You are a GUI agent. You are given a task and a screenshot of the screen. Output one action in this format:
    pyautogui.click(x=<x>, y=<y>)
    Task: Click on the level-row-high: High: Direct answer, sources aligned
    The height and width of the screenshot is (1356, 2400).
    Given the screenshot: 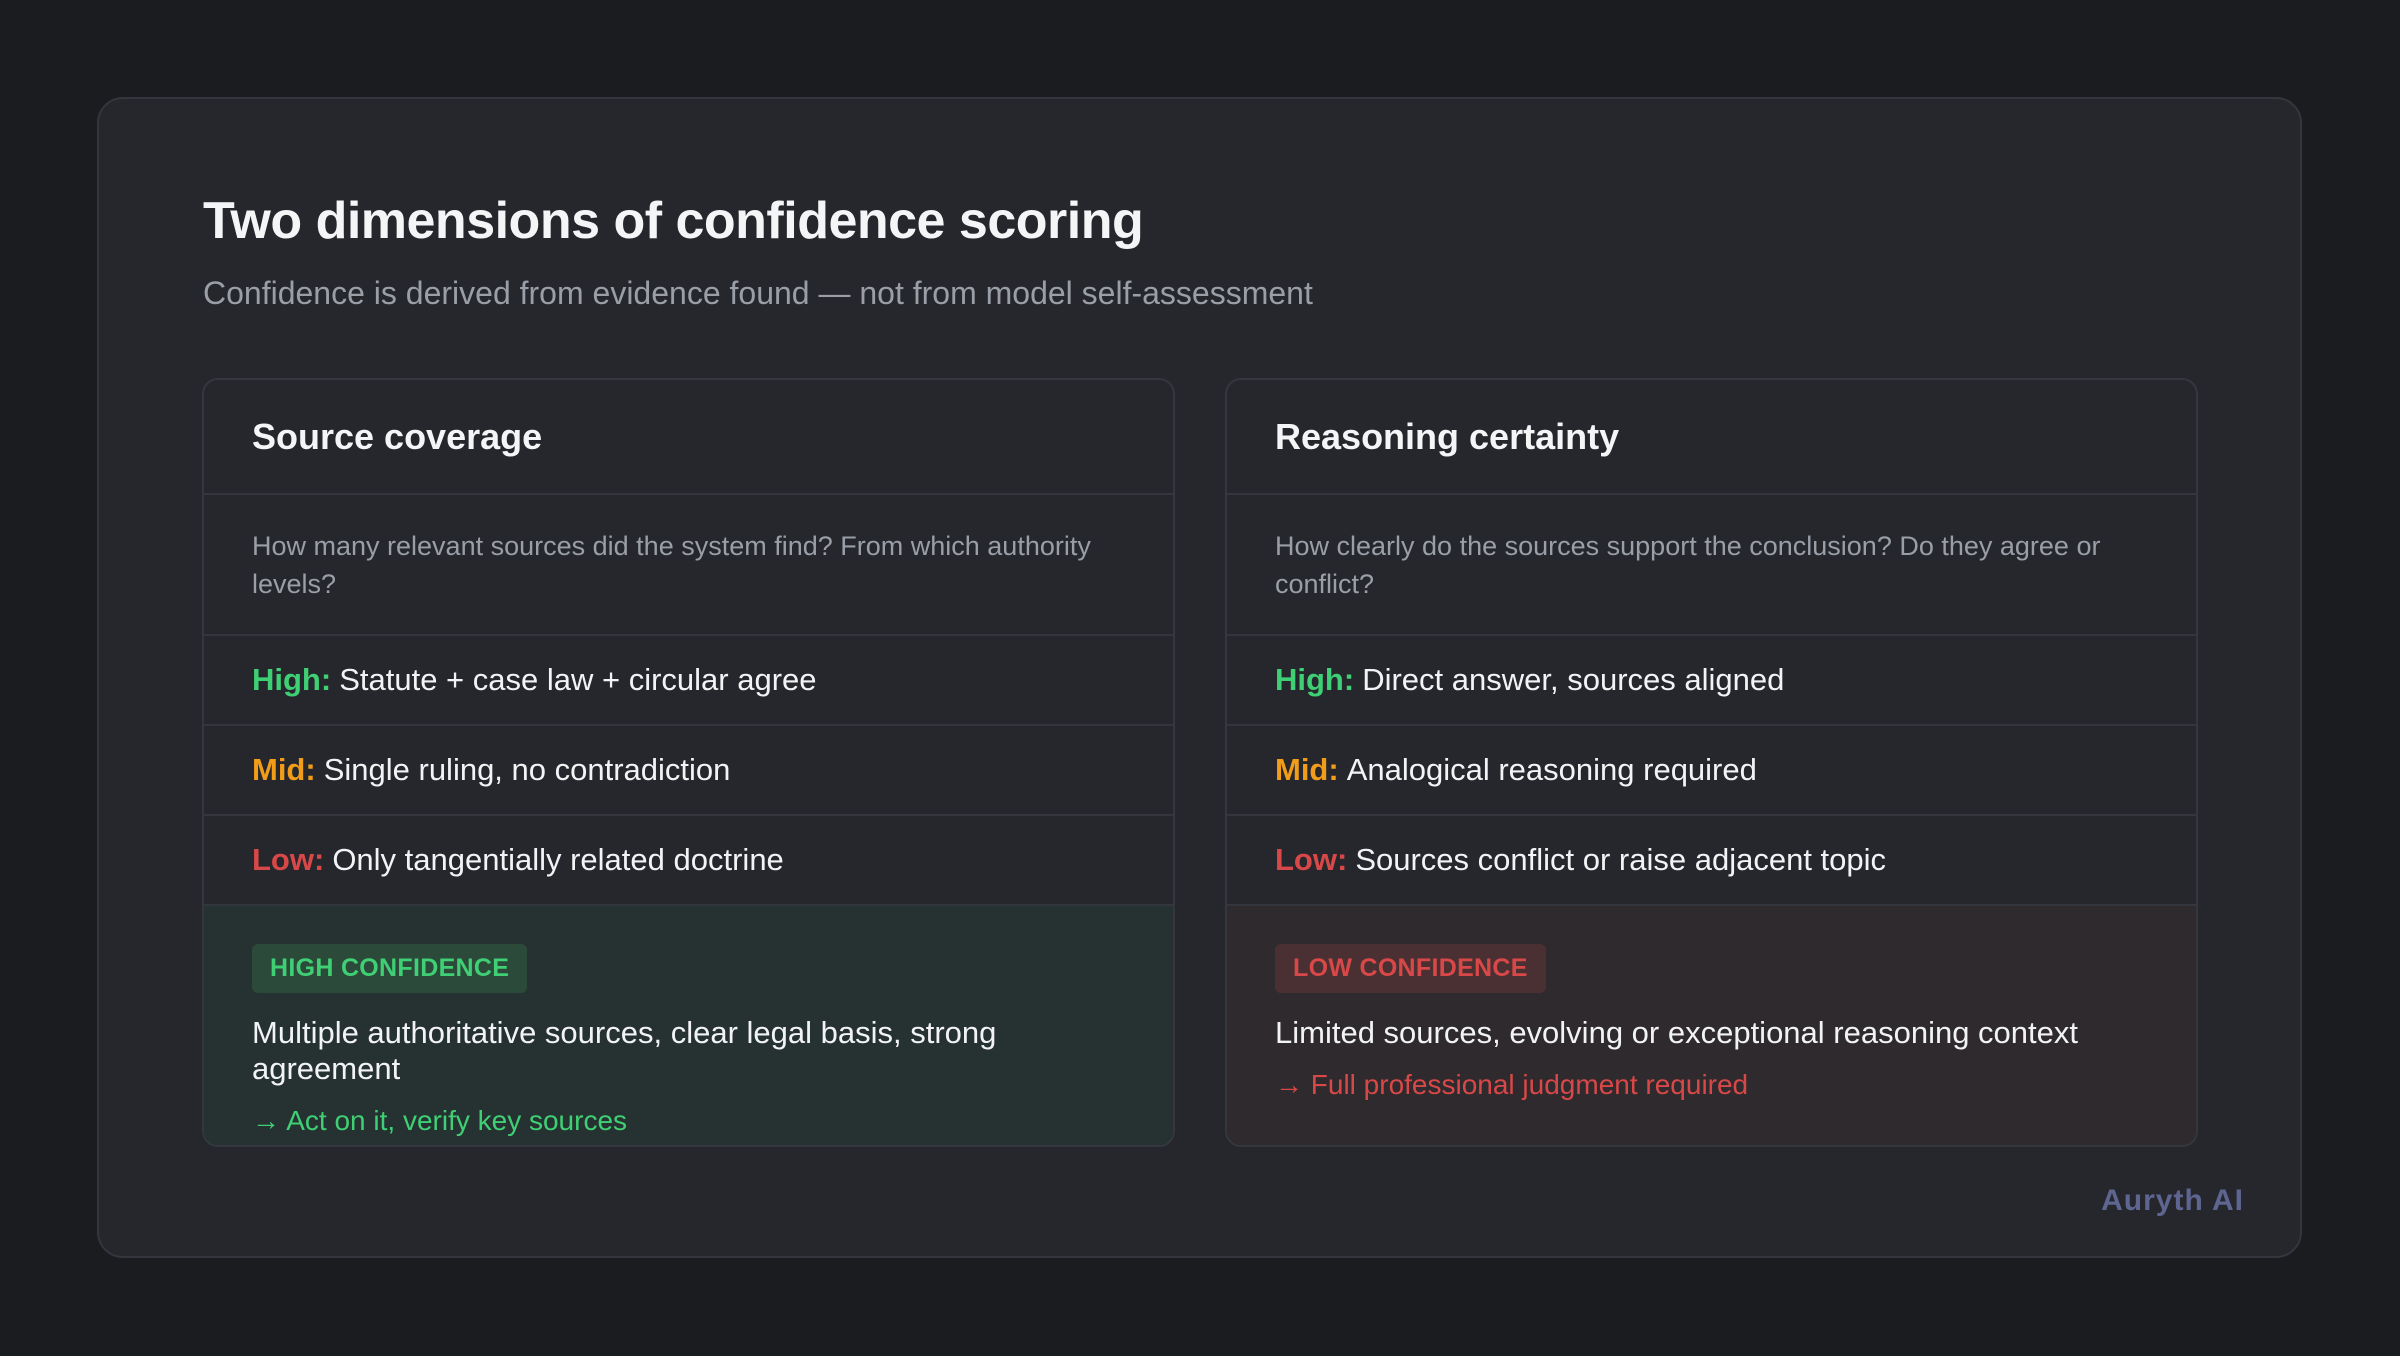 What is the action you would take?
    pyautogui.click(x=1711, y=681)
    